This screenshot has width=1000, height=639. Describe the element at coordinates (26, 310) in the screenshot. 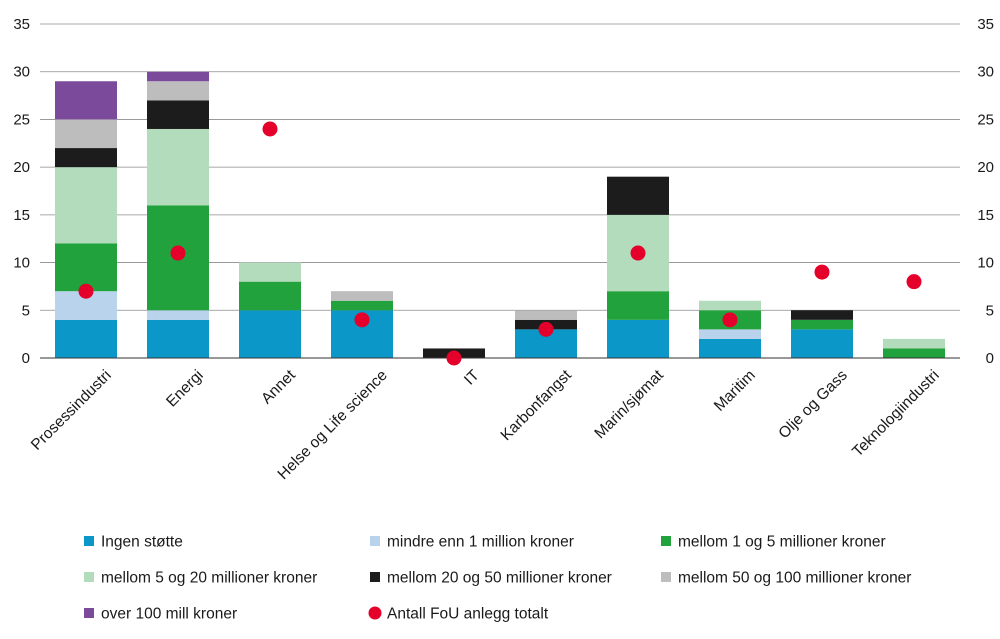

I see `left-tick-label: 5` at that location.